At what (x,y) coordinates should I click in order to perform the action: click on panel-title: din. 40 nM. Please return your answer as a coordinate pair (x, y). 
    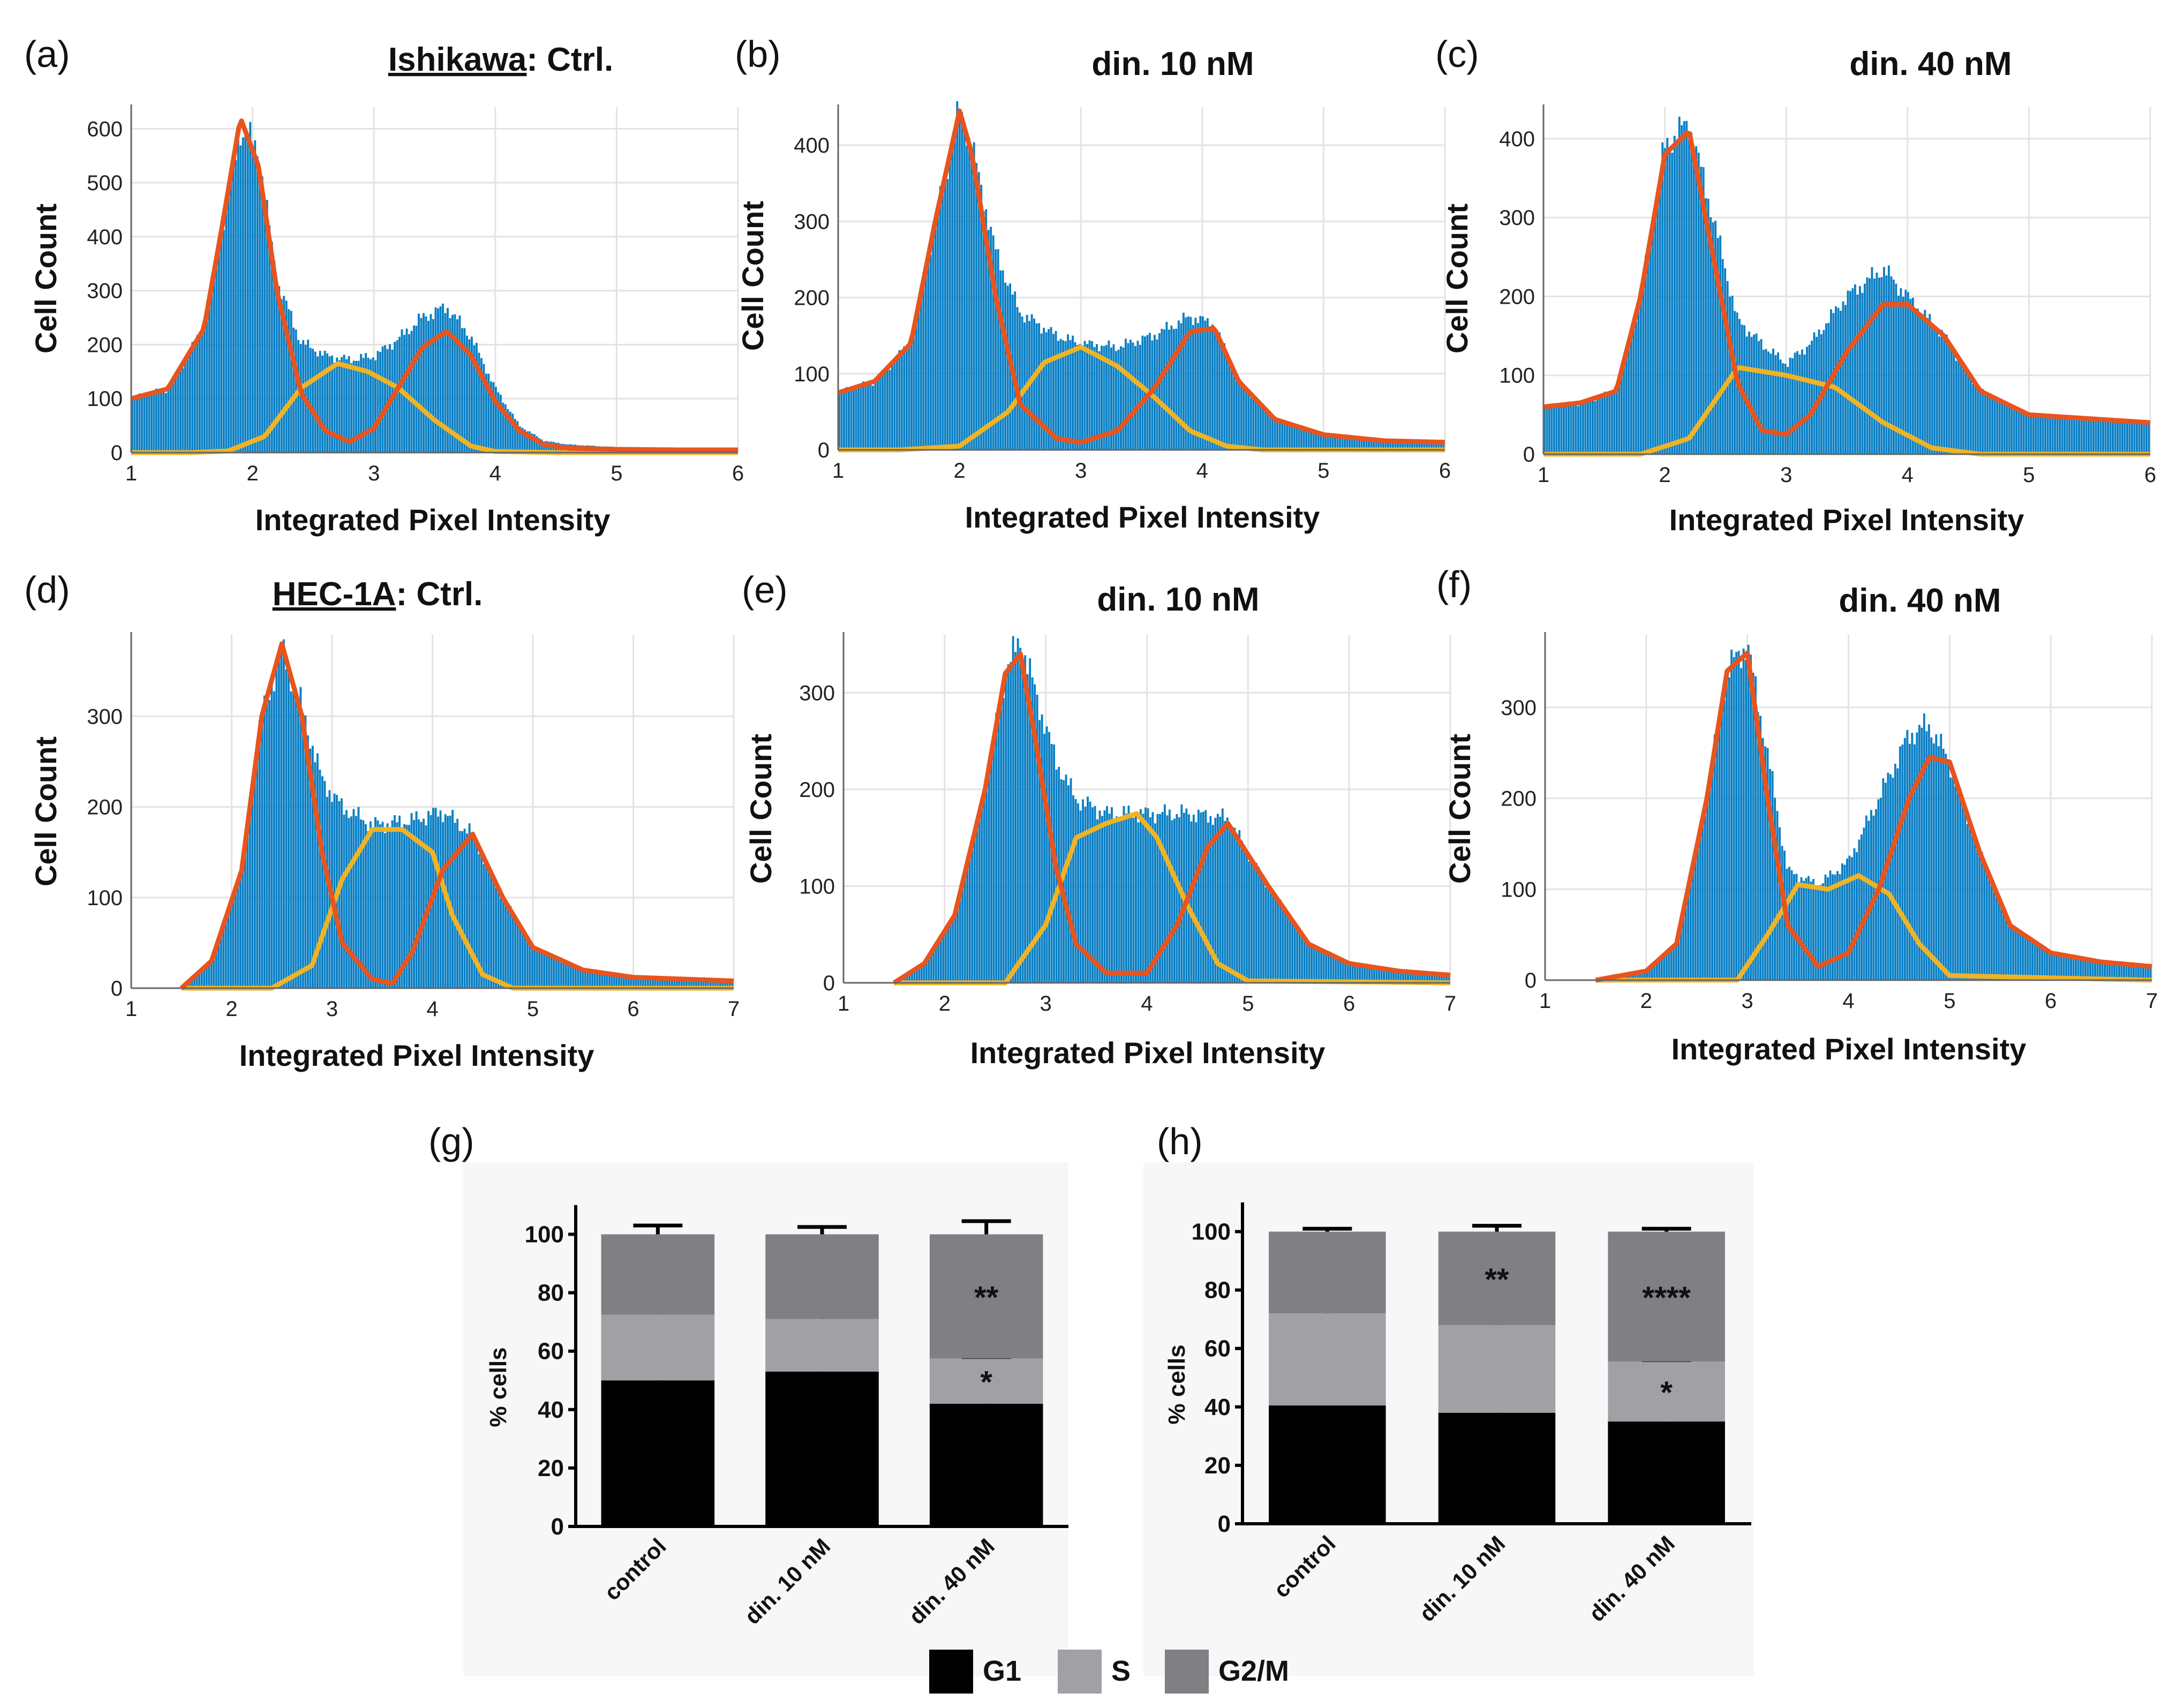
    Looking at the image, I should click on (1930, 64).